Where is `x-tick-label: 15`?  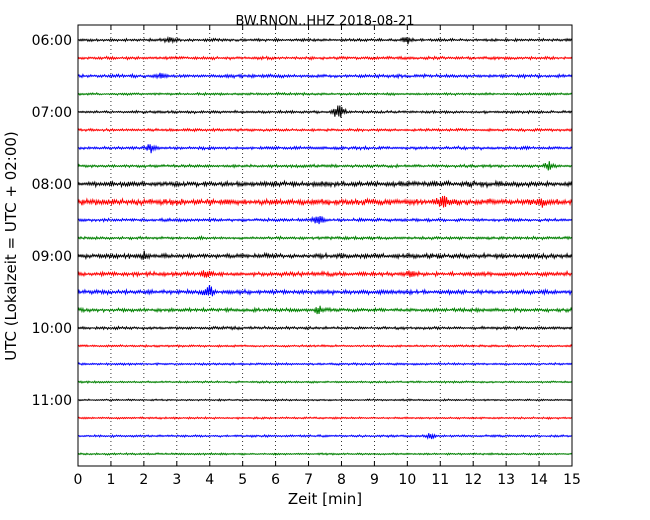
x-tick-label: 15 is located at coordinates (572, 480).